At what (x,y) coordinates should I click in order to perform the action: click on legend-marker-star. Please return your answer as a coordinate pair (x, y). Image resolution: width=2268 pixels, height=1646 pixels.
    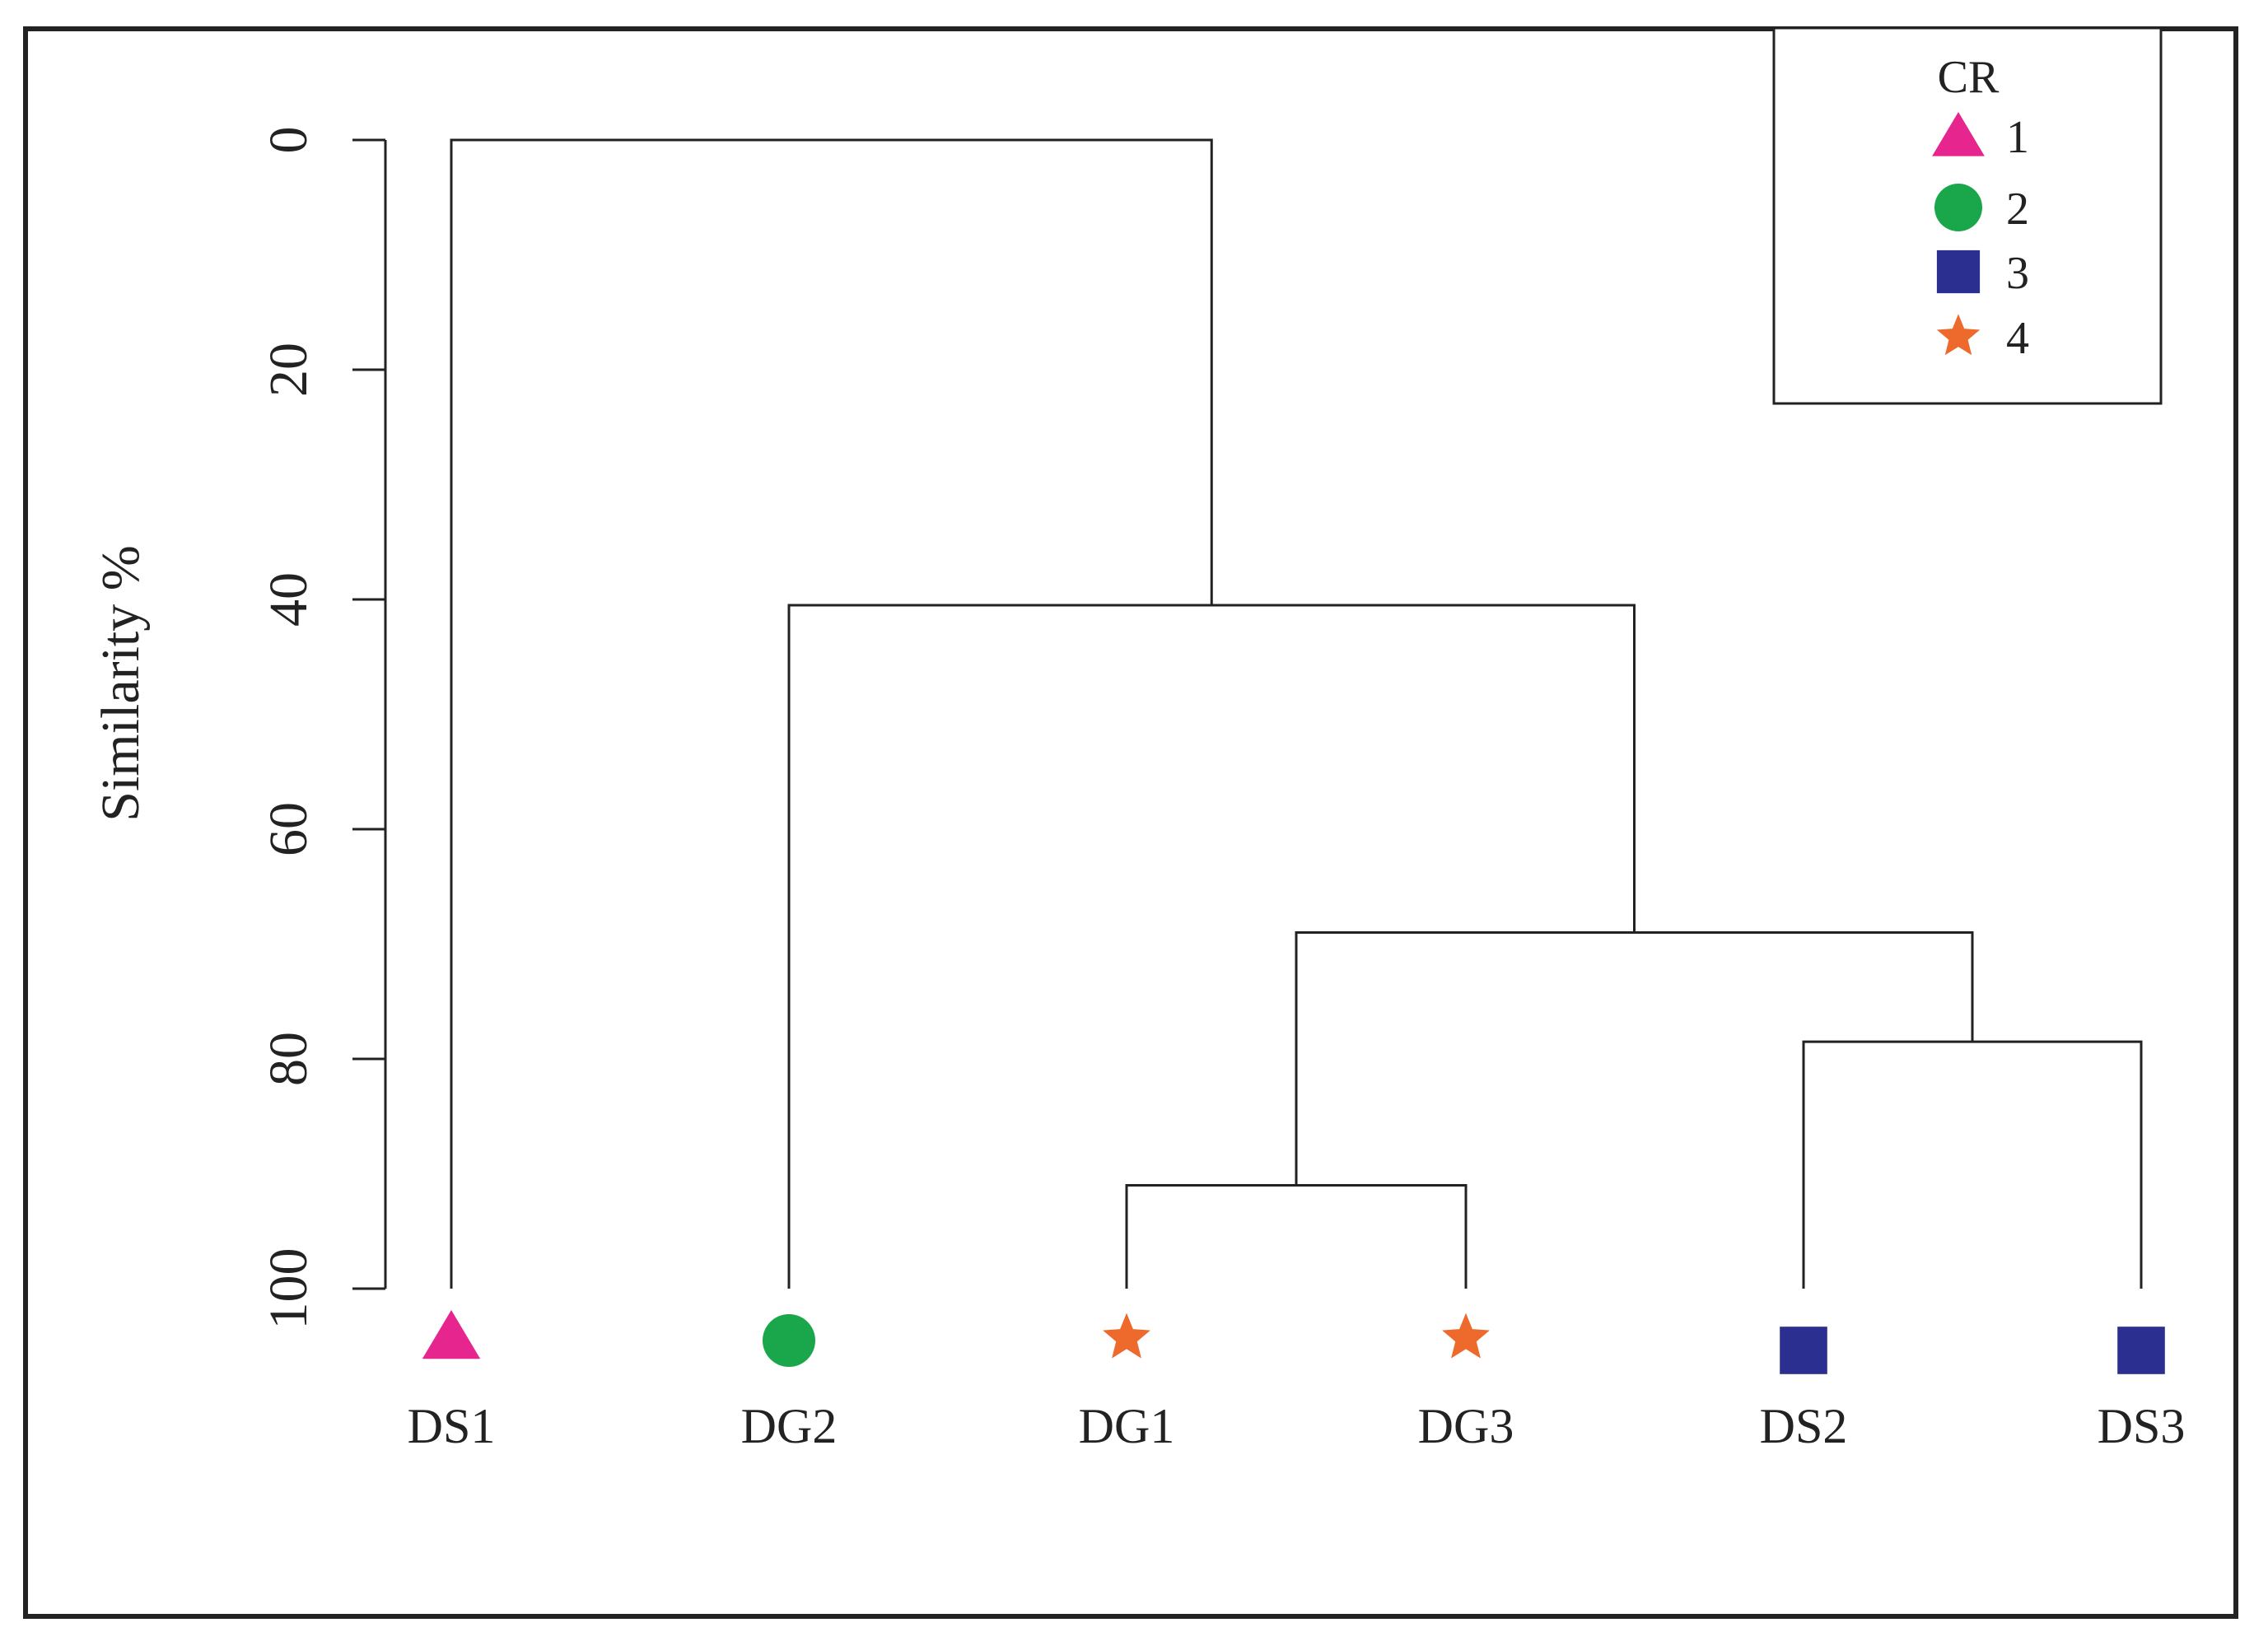
    Looking at the image, I should click on (1958, 335).